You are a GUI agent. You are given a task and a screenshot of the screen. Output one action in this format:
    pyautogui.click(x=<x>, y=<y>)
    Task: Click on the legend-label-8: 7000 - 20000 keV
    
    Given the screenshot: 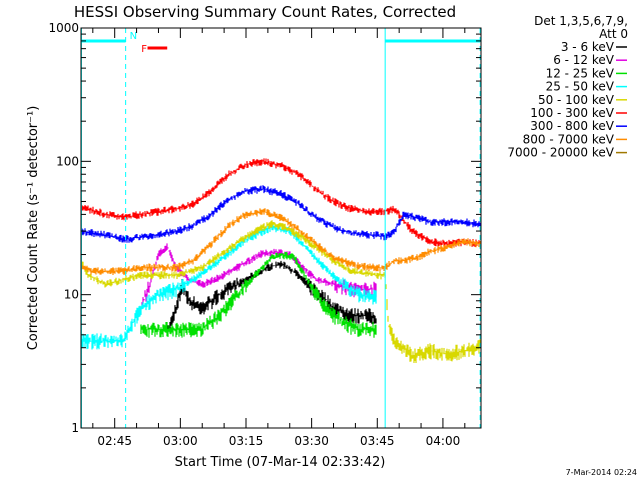 What is the action you would take?
    pyautogui.click(x=560, y=153)
    